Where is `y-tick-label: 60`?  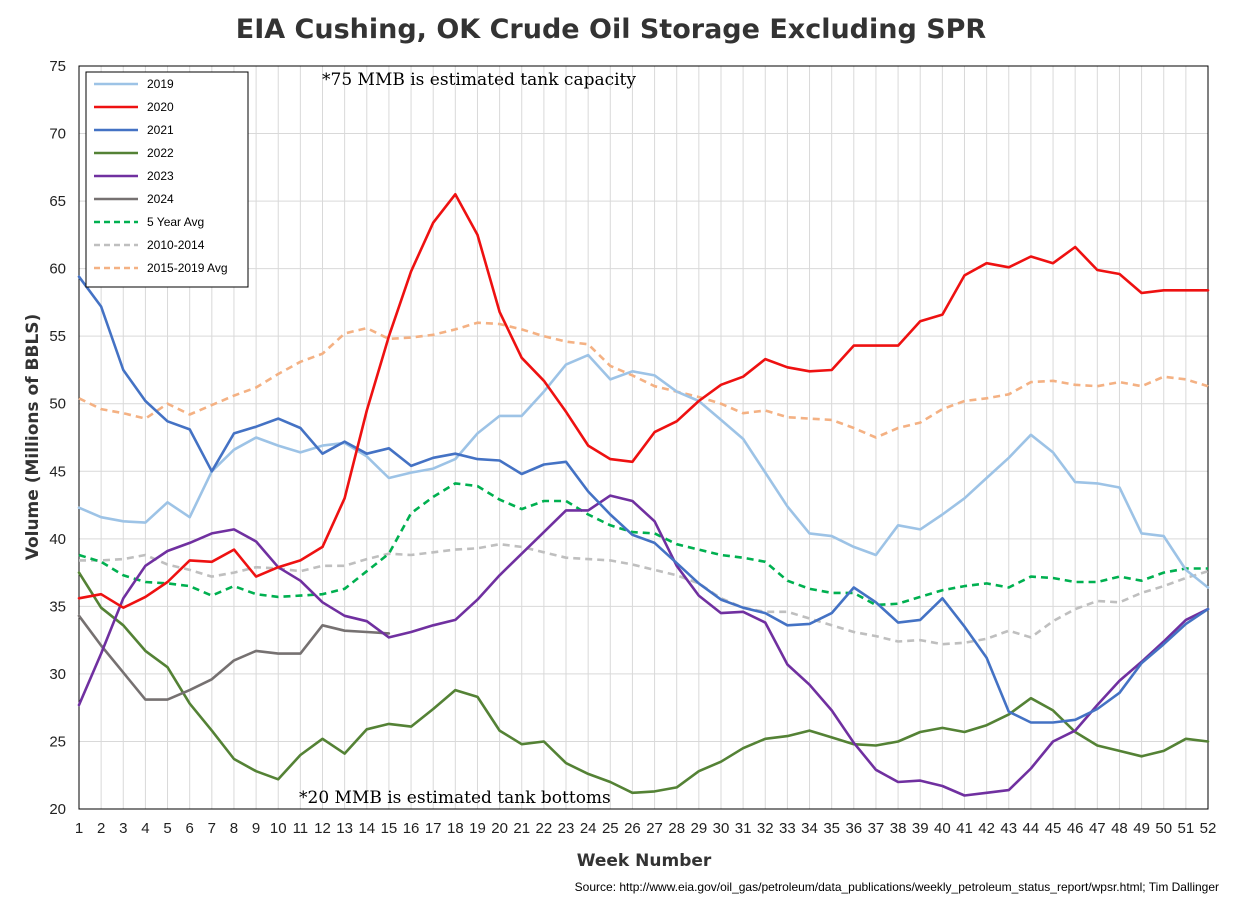
y-tick-label: 60 is located at coordinates (57, 269).